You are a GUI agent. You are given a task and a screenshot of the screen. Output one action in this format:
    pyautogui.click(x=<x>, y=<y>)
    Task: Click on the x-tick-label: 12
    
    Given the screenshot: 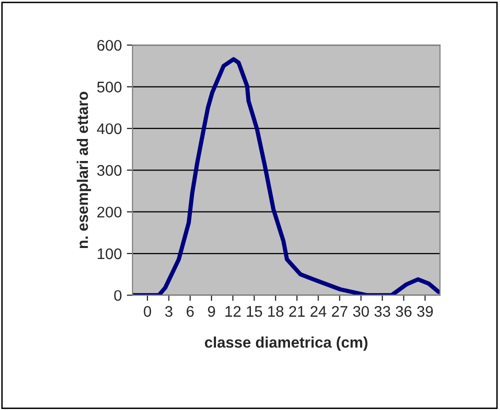 What is the action you would take?
    pyautogui.click(x=233, y=311)
    